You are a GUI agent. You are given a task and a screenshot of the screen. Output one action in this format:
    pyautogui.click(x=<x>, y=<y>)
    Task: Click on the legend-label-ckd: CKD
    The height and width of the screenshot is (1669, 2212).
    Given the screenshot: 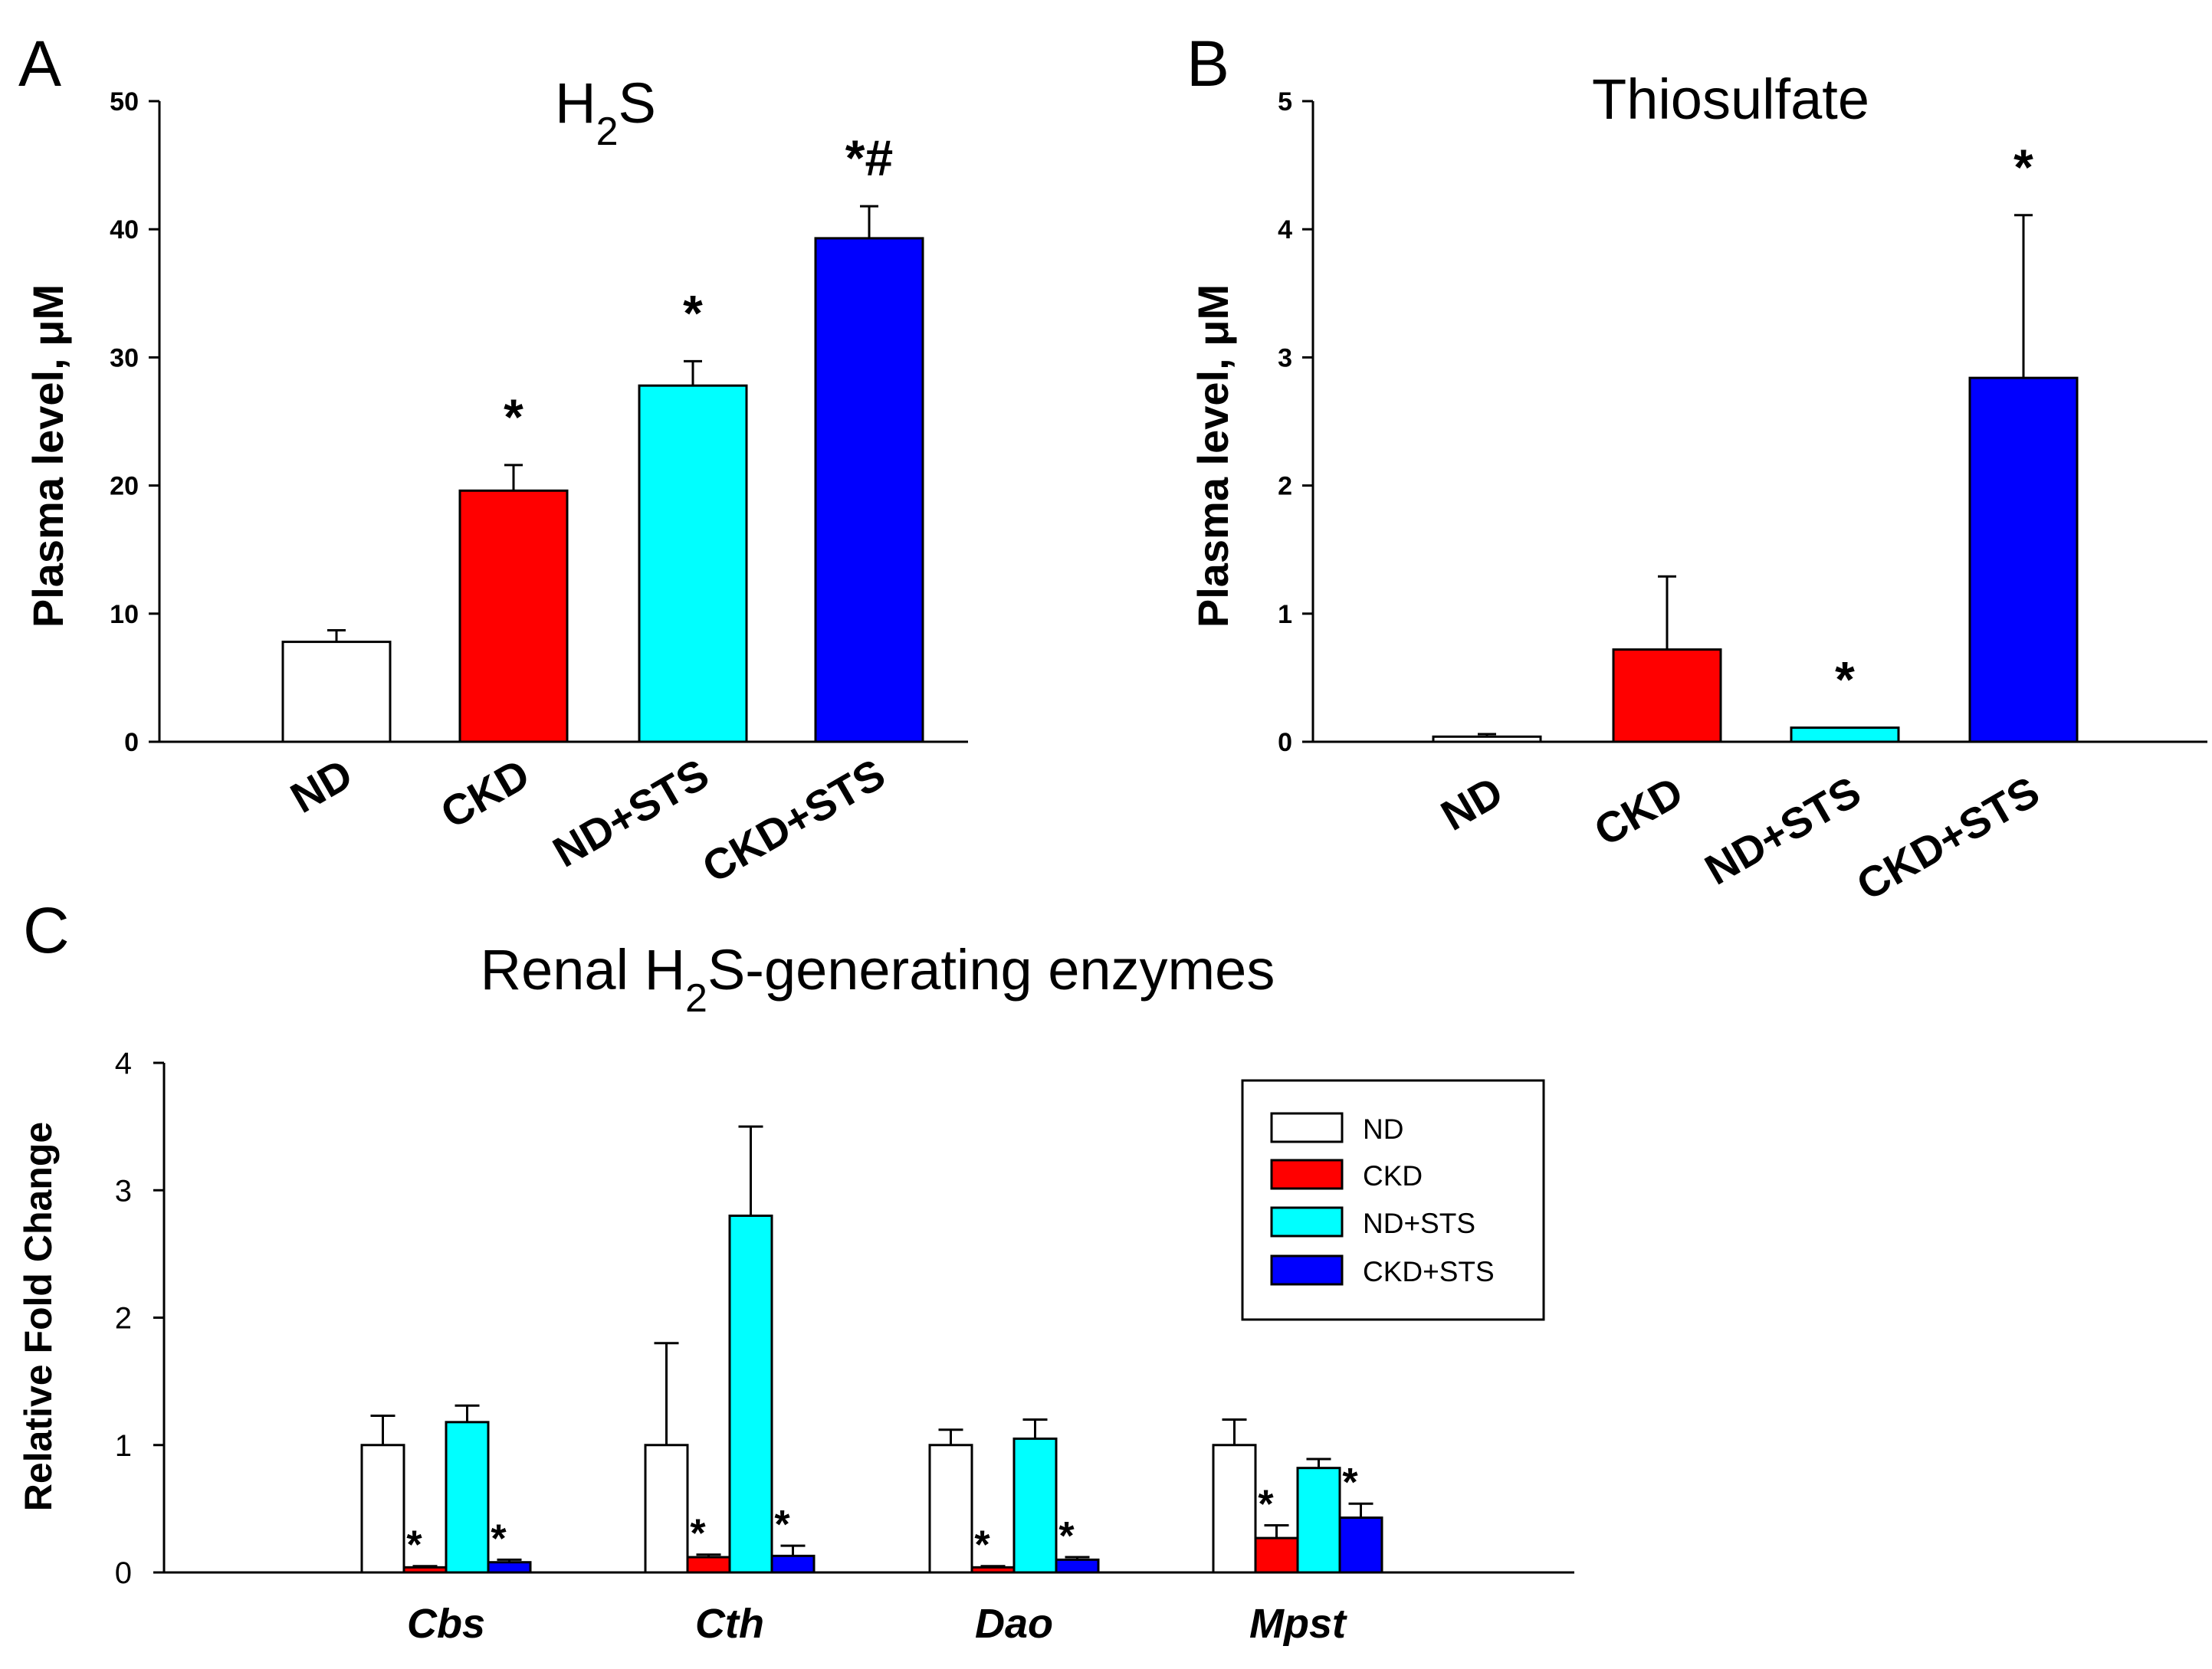 What is the action you would take?
    pyautogui.click(x=1393, y=1176)
    